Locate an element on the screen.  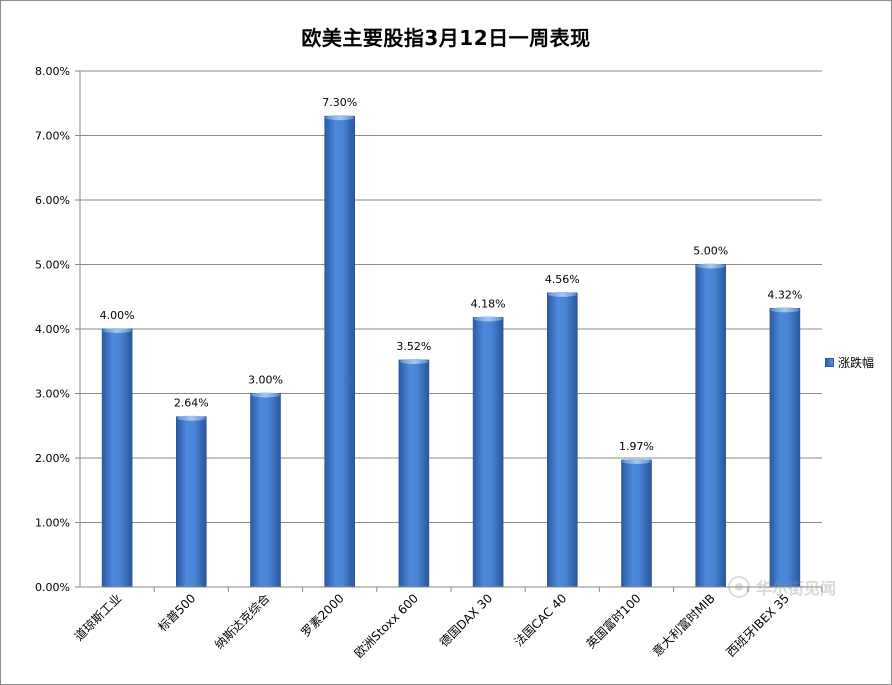
y-tick-label: 7.00% is located at coordinates (52, 136).